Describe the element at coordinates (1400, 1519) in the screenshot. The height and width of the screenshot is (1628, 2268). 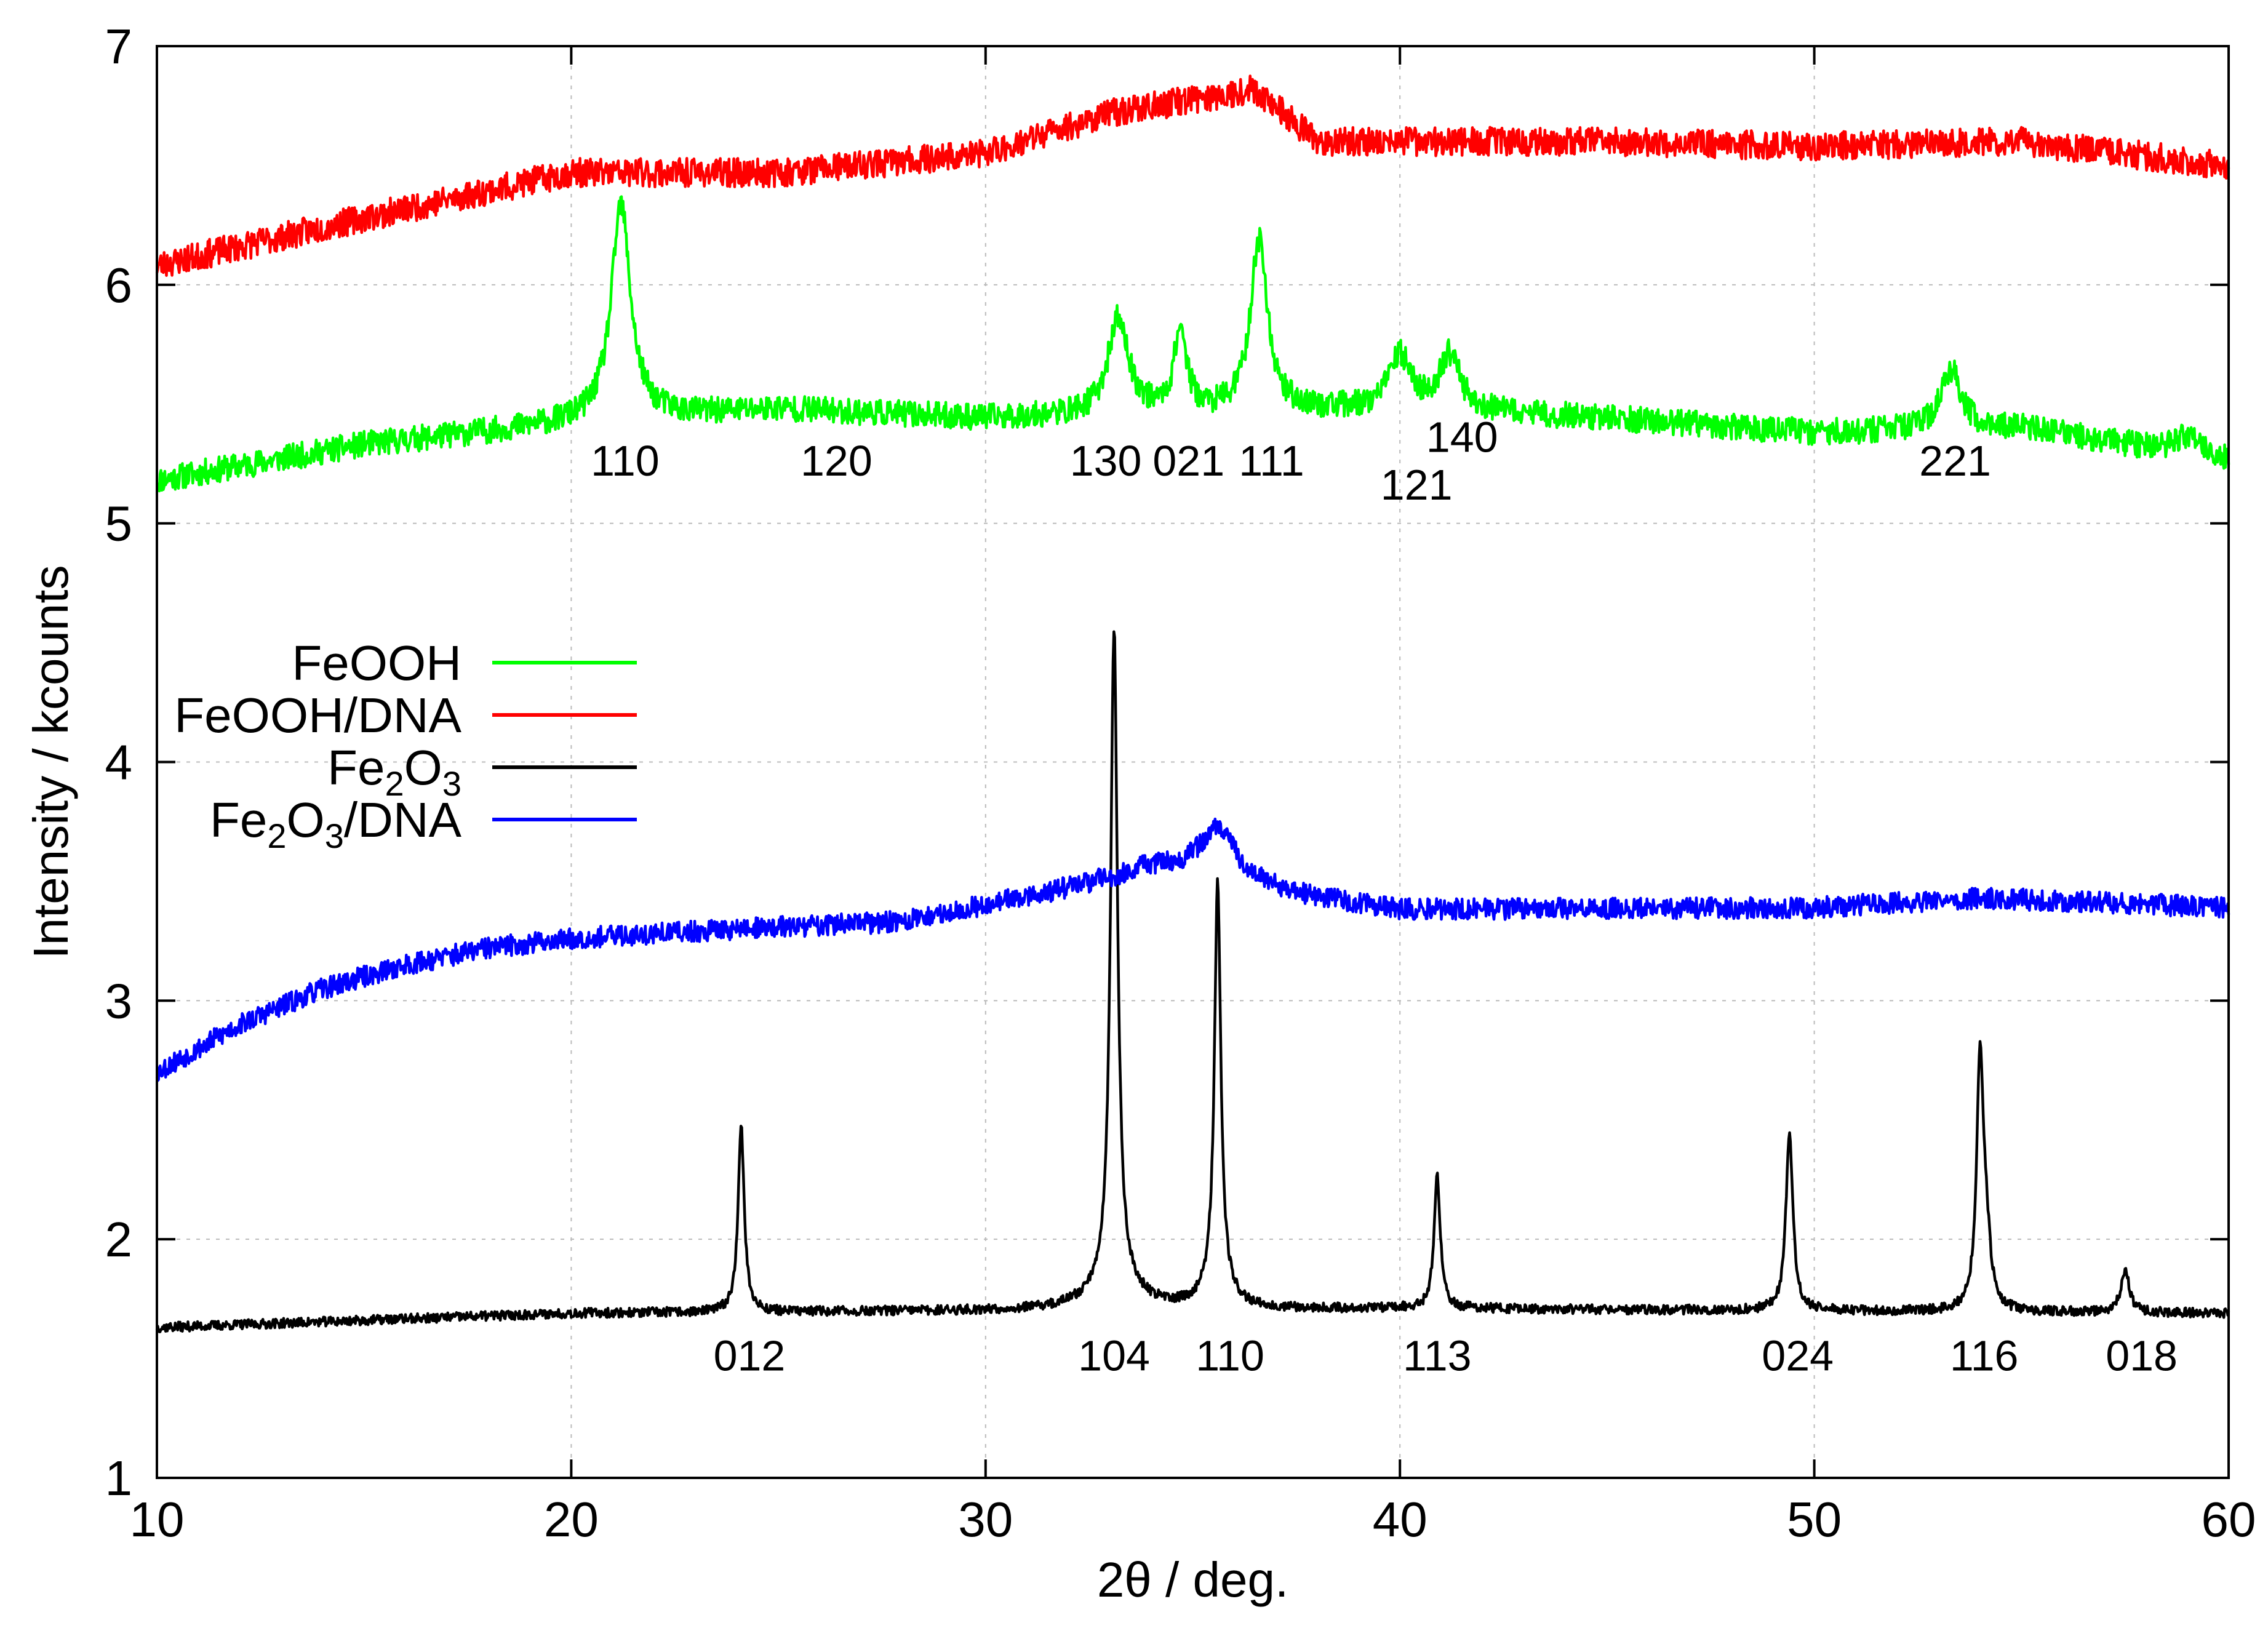
I see `x-tick-label: 40` at that location.